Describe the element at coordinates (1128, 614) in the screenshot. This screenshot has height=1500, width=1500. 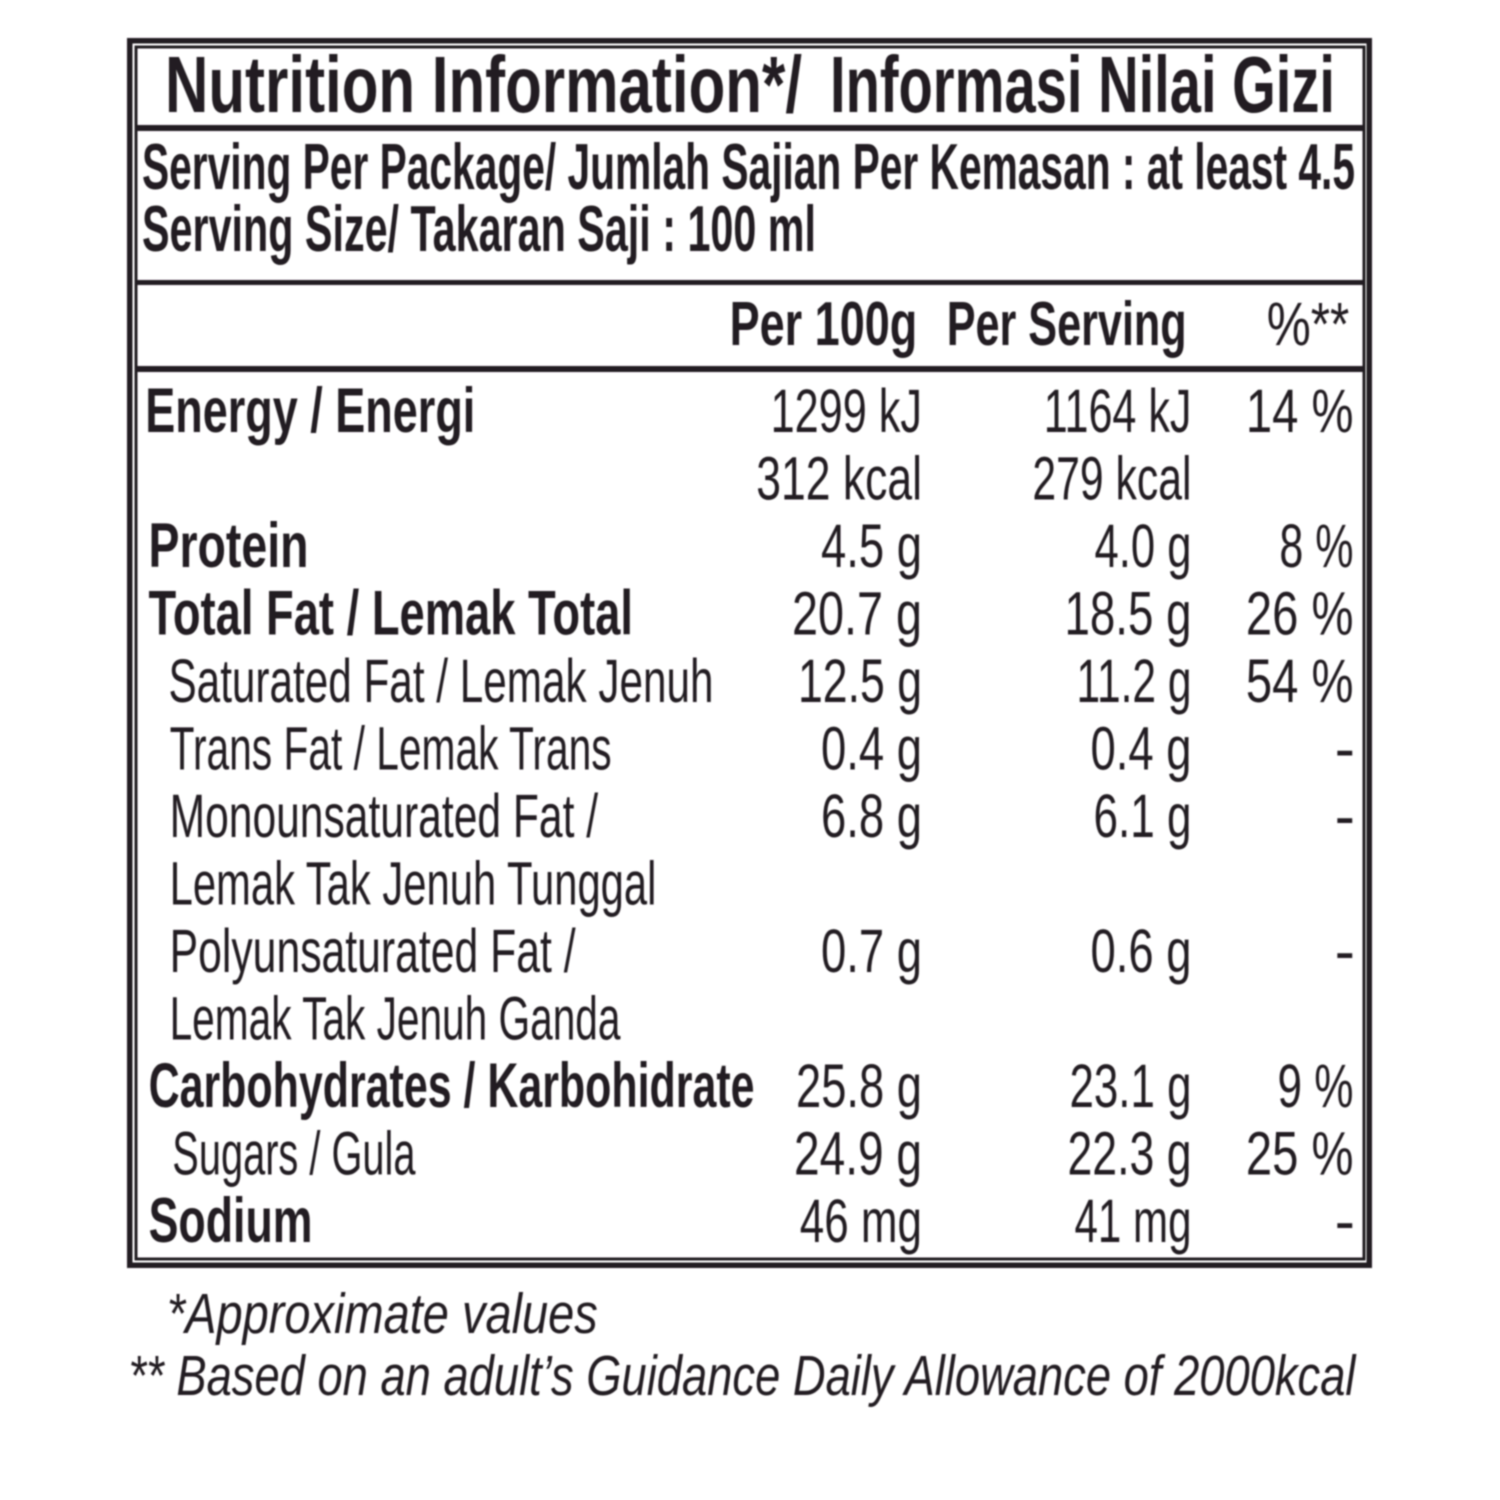
I see `svg-text: 18.5 g` at that location.